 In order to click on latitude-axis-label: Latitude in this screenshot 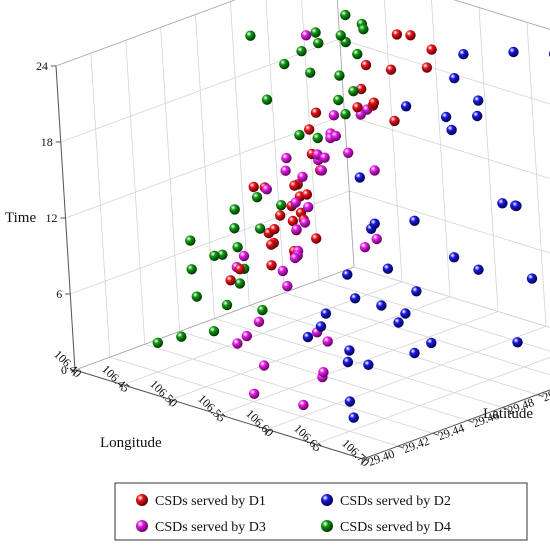, I will do `click(508, 414)`.